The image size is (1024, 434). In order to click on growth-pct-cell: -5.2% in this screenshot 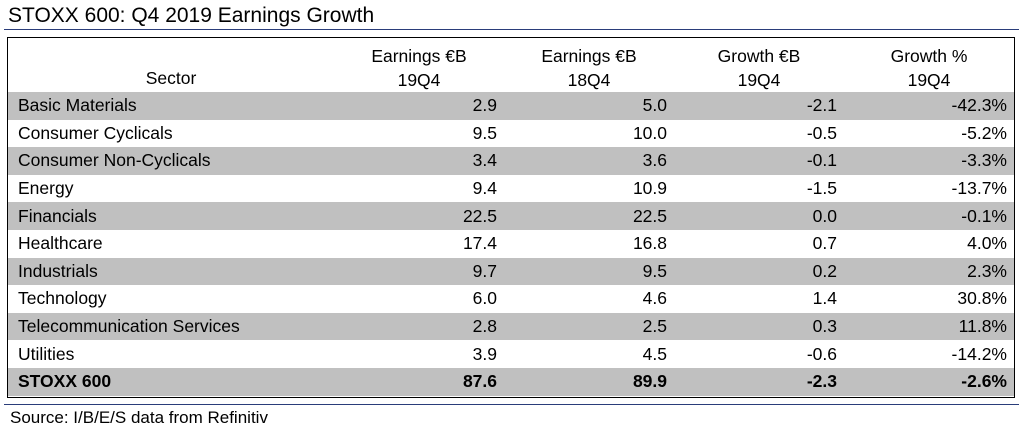, I will do `click(984, 132)`.